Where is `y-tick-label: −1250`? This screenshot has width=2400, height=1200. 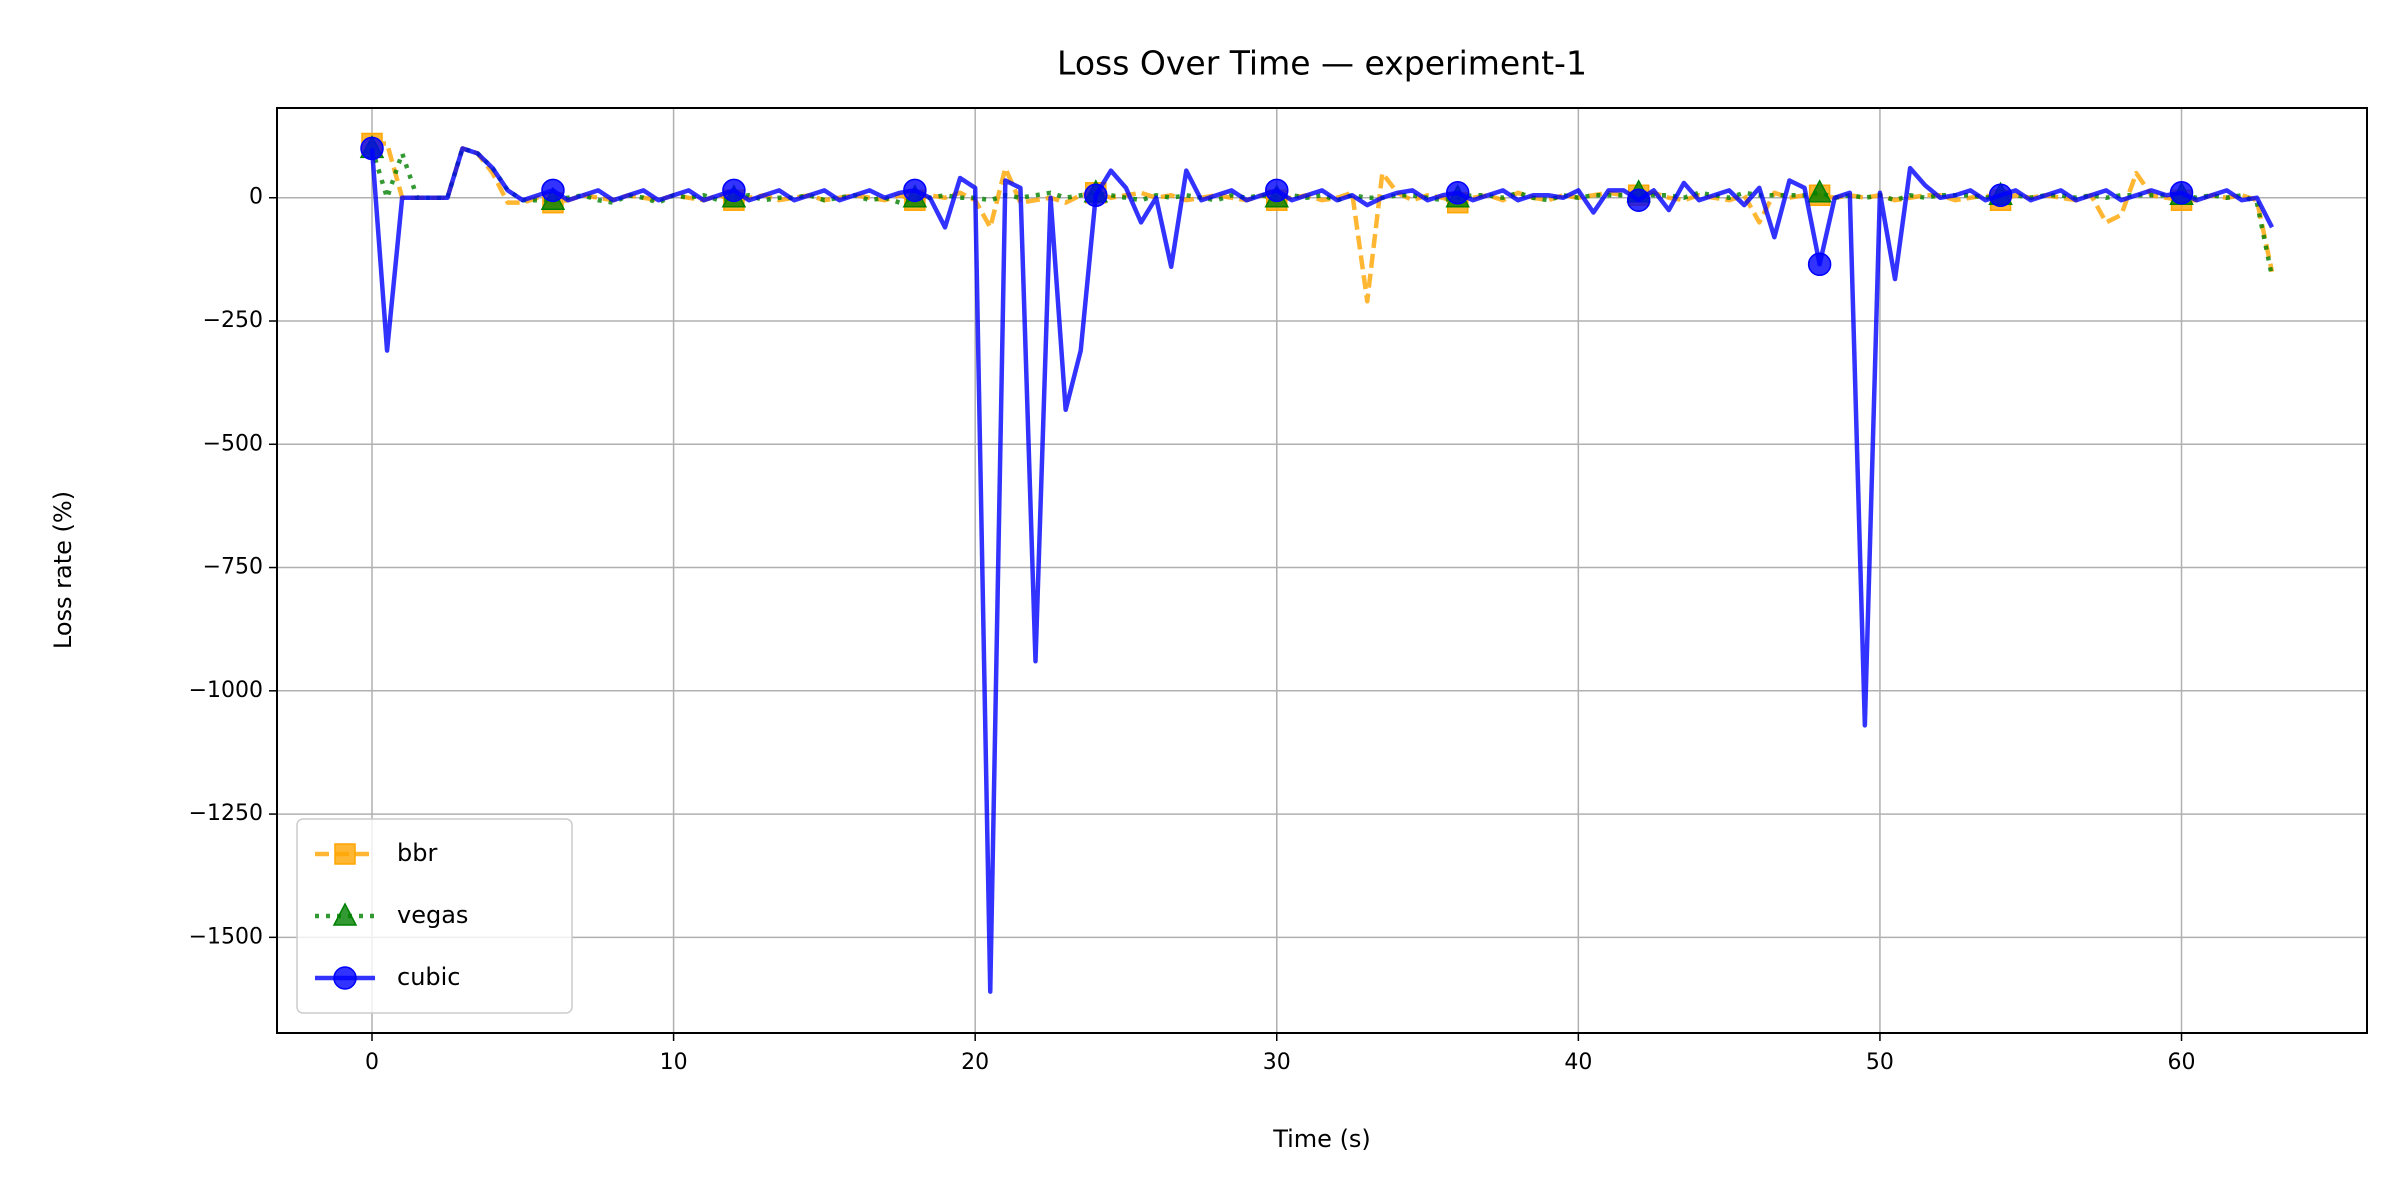 y-tick-label: −1250 is located at coordinates (226, 813).